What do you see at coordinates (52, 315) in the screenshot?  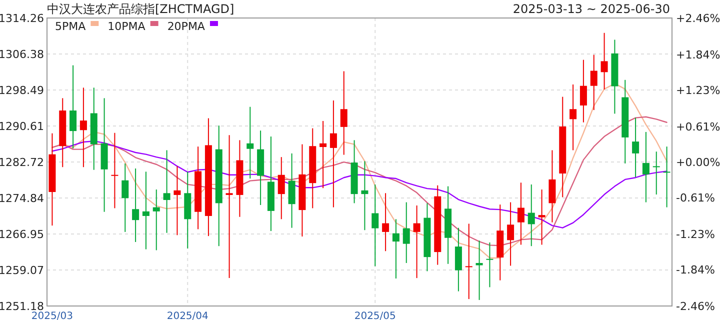 I see `x-tick-label: 2025/03` at bounding box center [52, 315].